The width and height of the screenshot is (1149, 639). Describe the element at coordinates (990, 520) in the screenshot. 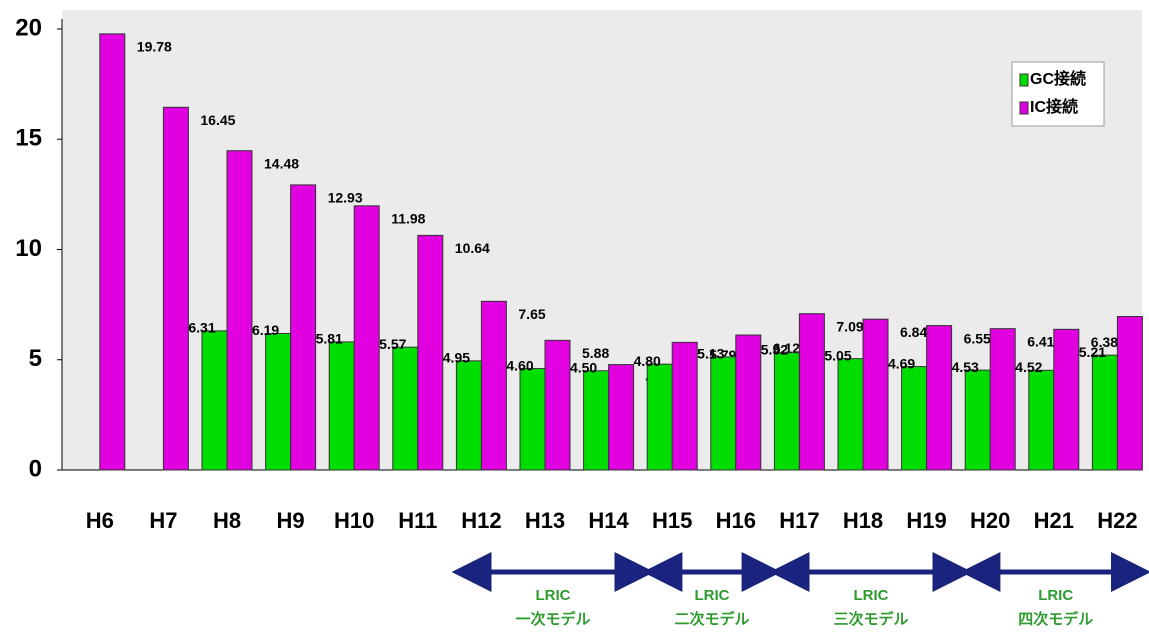

I see `x-tick-label: H20` at that location.